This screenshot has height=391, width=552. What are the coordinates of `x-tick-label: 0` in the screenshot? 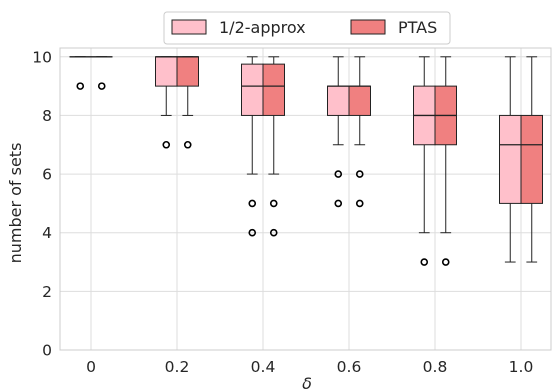 It's located at (91, 367).